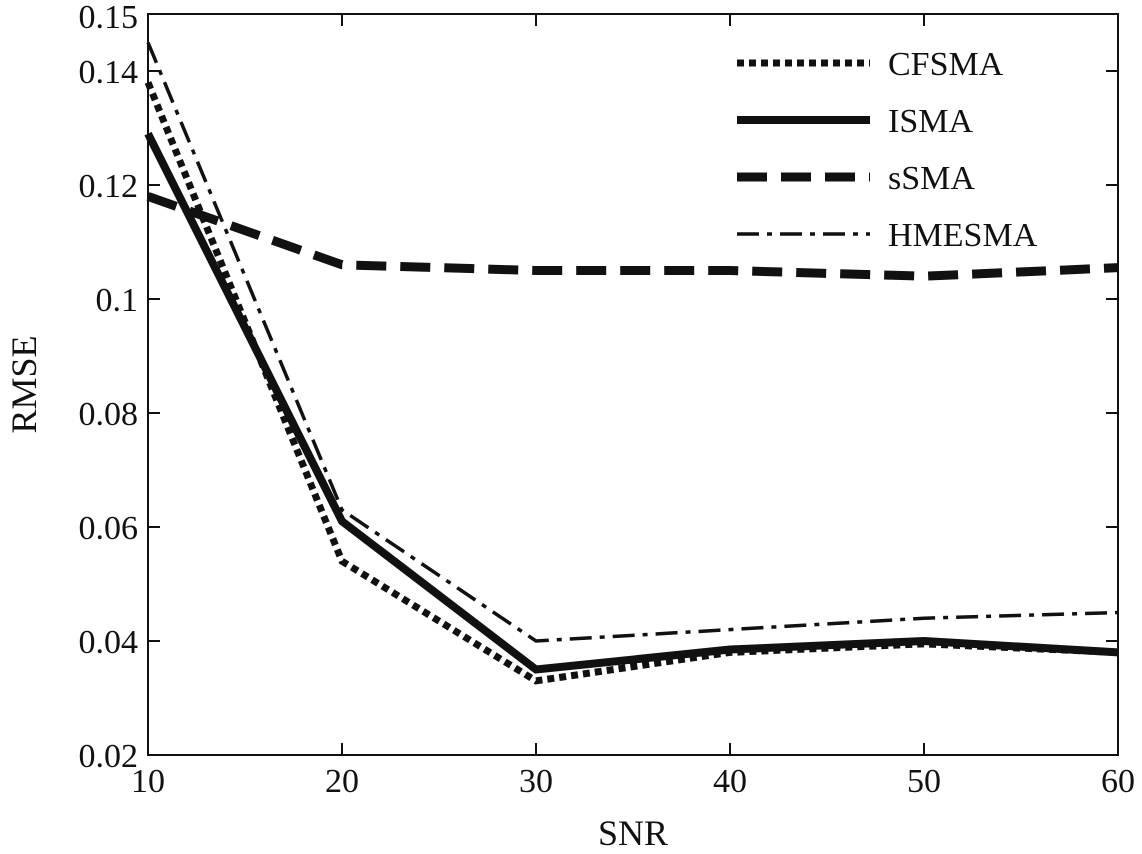  Describe the element at coordinates (109, 414) in the screenshot. I see `y-tick-label: 0.08` at that location.